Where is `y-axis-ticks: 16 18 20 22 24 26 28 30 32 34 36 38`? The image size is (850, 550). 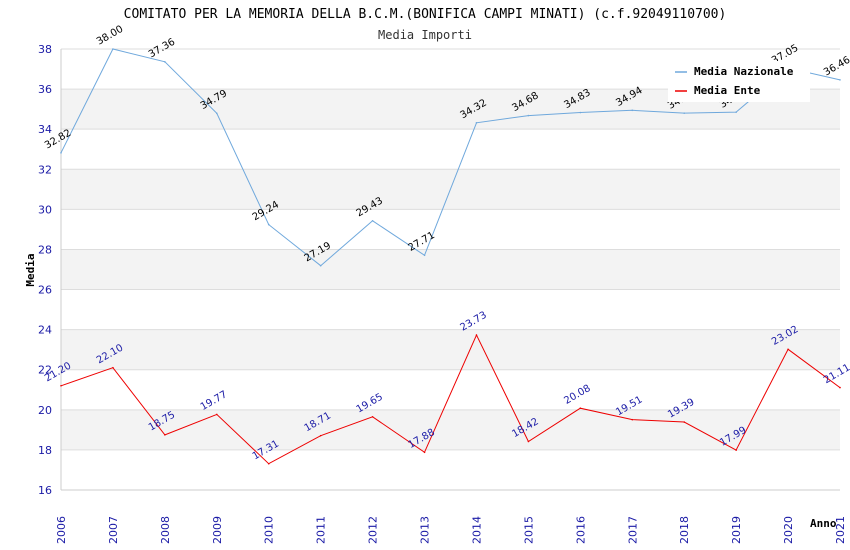
y-axis-ticks: 16 18 20 22 24 26 28 30 32 34 36 38 is located at coordinates (45, 270).